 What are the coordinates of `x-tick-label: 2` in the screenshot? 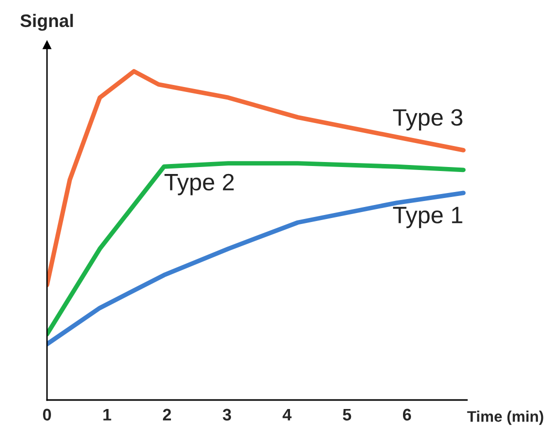 It's located at (166, 414).